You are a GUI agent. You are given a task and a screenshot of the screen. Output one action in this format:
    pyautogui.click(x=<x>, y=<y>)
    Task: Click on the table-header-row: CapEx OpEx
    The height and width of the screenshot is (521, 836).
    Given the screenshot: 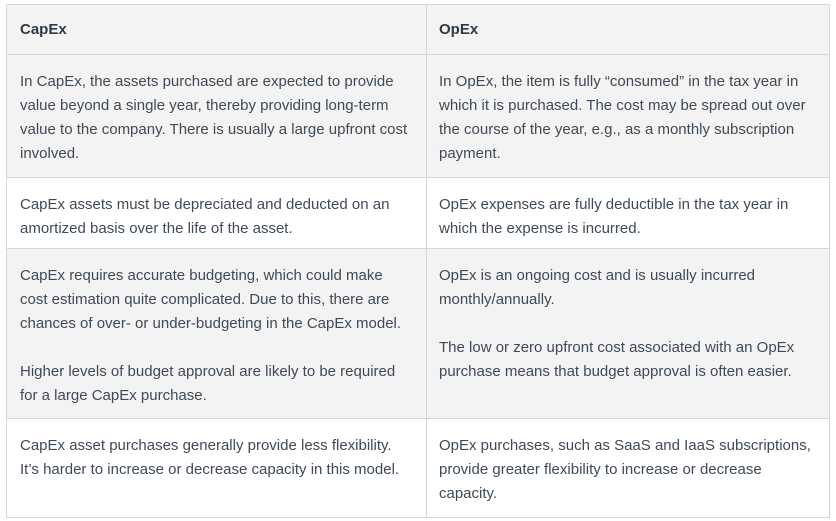 What is the action you would take?
    pyautogui.click(x=418, y=30)
    